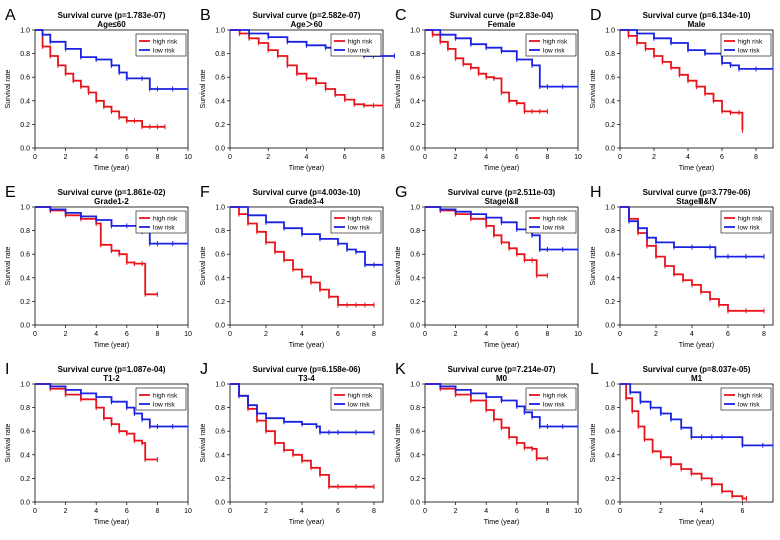 This screenshot has width=780, height=540. Describe the element at coordinates (697, 369) in the screenshot. I see `chart-title: Survival curve (p=8.037e-05)` at that location.